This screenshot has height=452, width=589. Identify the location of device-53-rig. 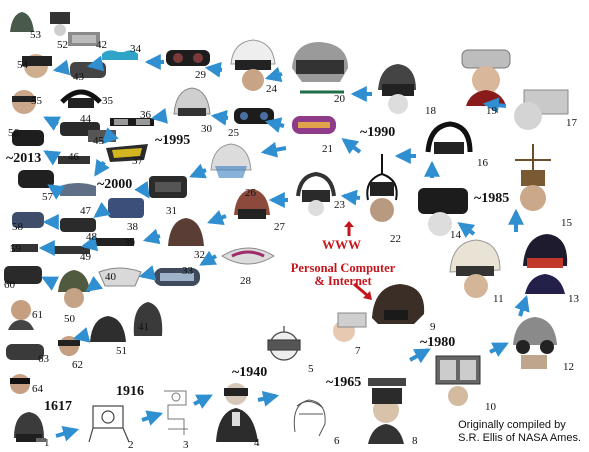
(22, 22).